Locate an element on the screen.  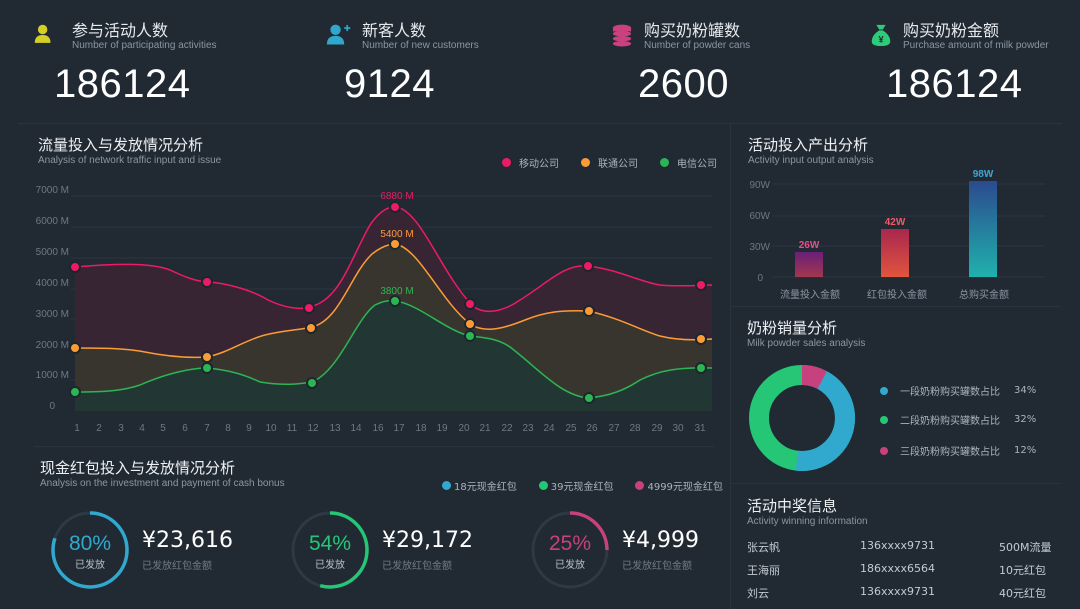
svg-text: 流量投入金额 is located at coordinates (810, 294).